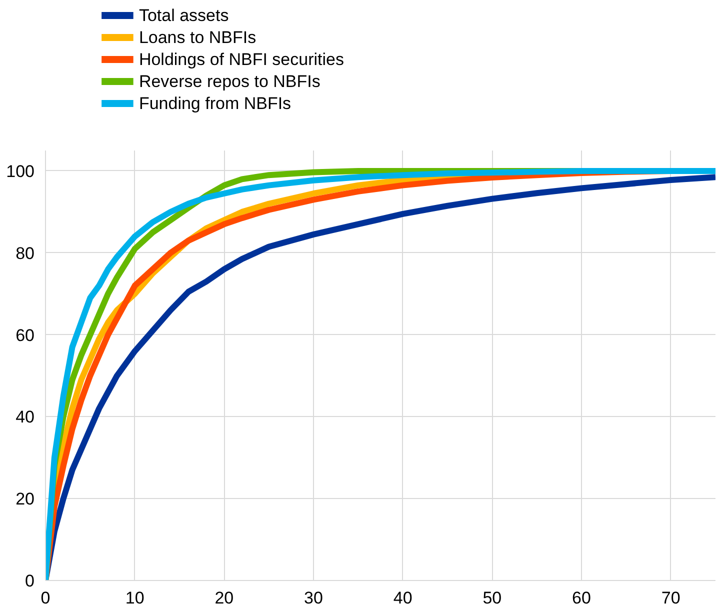 This screenshot has width=717, height=613. Describe the element at coordinates (241, 59) in the screenshot. I see `legend-label: Holdings of NBFI securities` at that location.